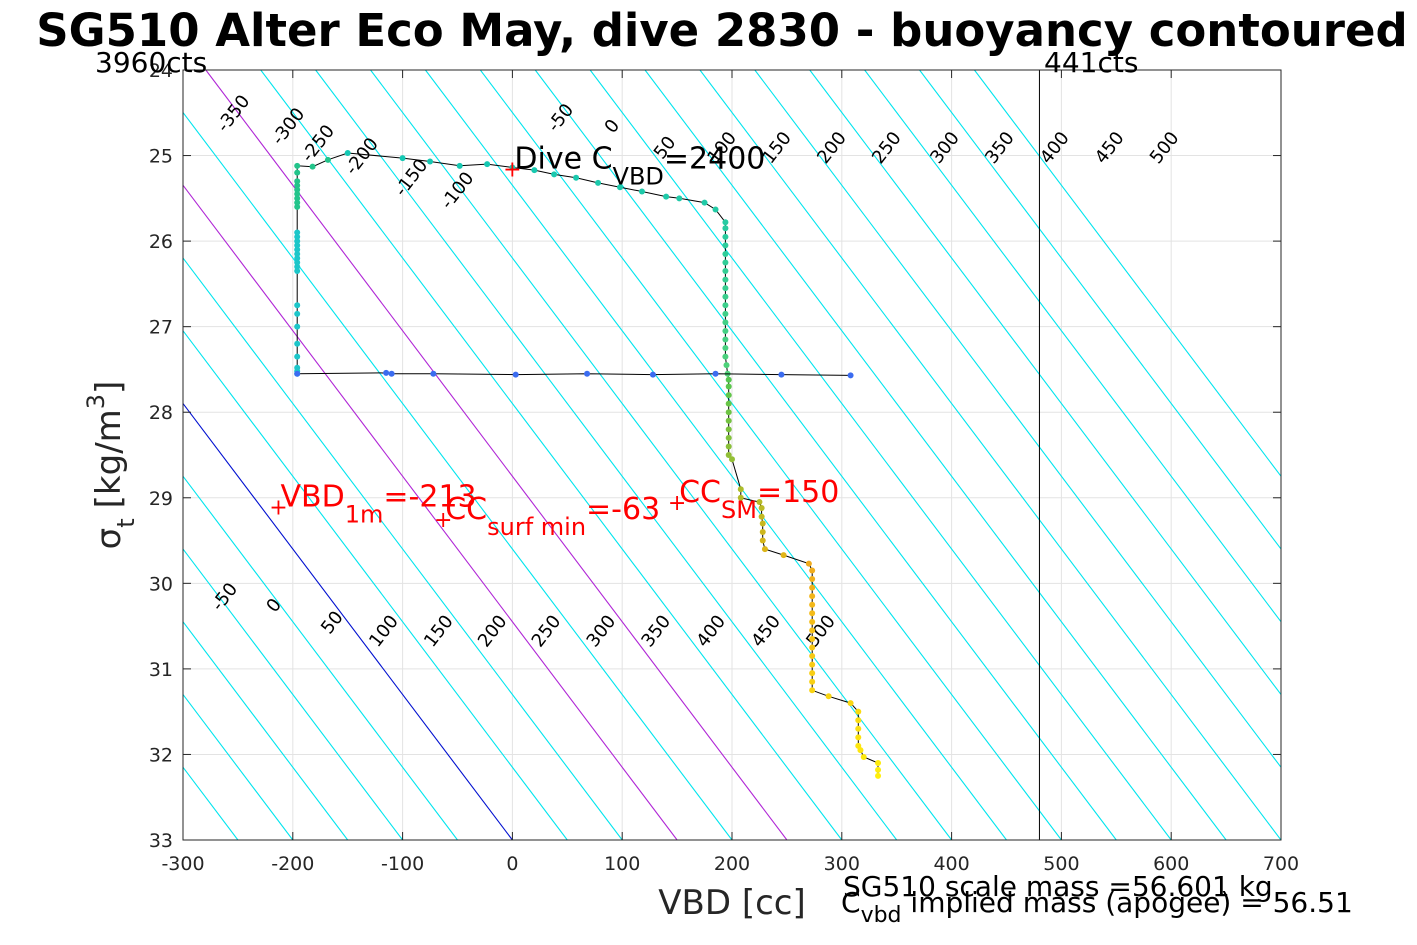 The height and width of the screenshot is (945, 1417). I want to click on annotation-sub: 1m, so click(364, 514).